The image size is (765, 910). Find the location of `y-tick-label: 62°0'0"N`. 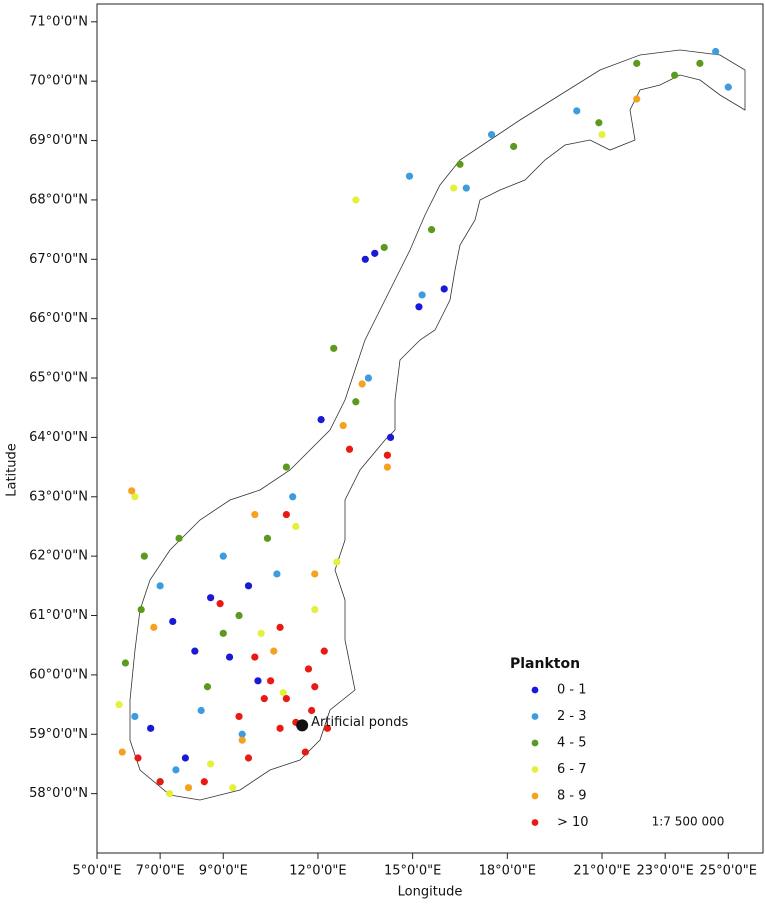

y-tick-label: 62°0'0"N is located at coordinates (58, 556).